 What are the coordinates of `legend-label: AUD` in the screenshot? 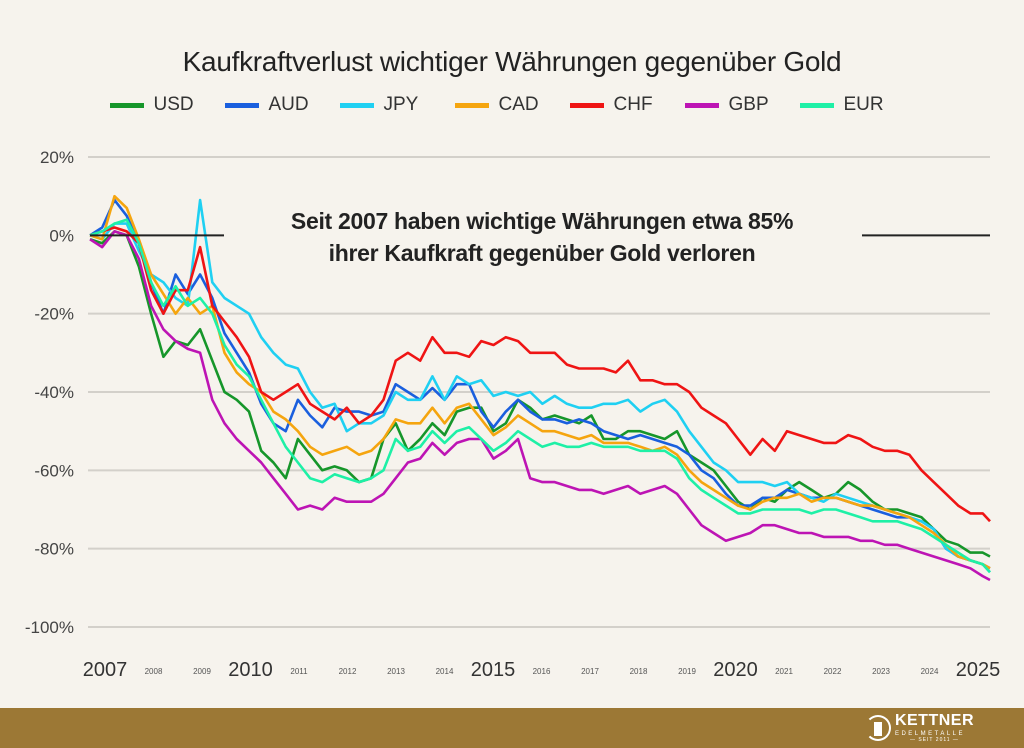 It's located at (288, 104).